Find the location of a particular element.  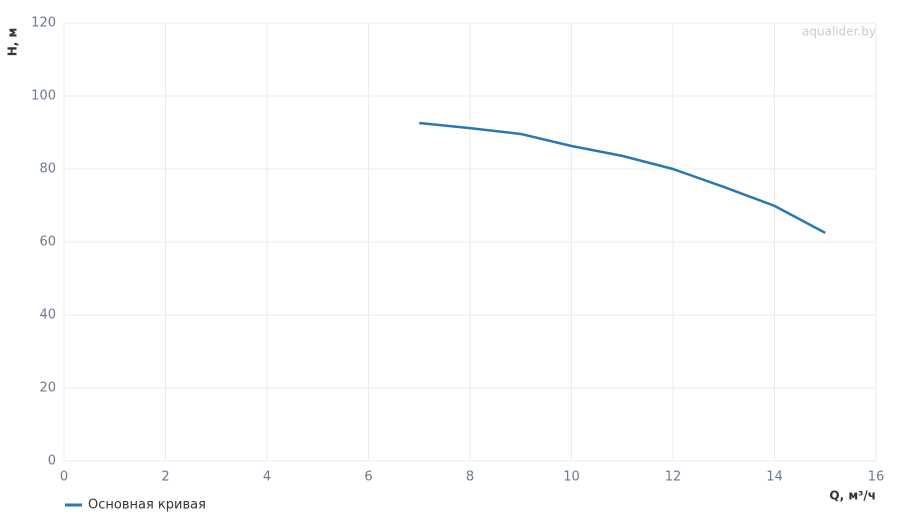

x-axis-label: Q, м³/ч is located at coordinates (852, 496).